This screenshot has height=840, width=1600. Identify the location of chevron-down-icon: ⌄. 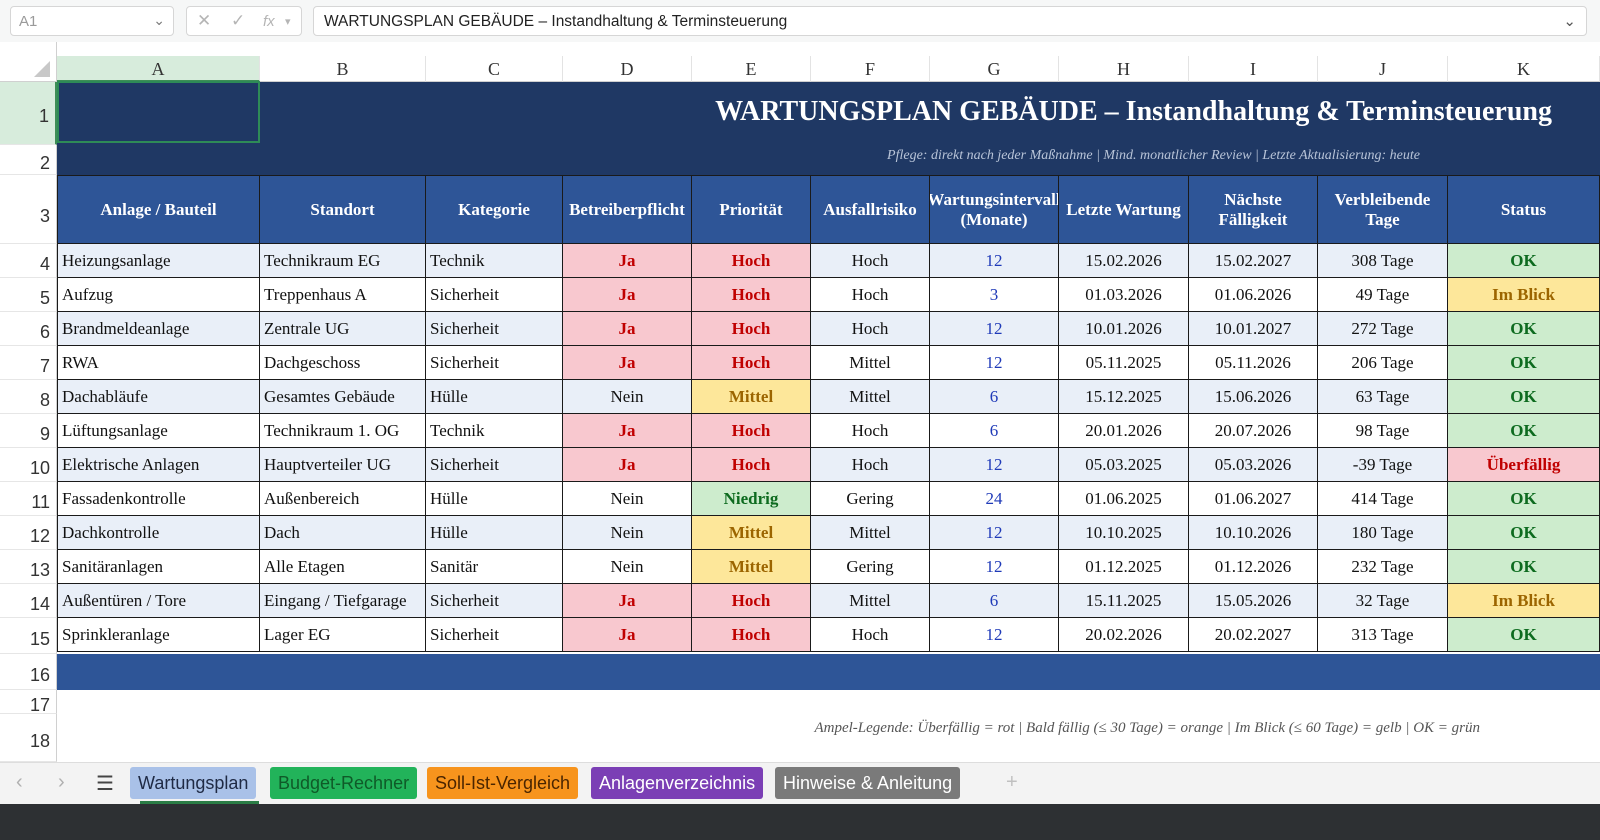
(159, 20).